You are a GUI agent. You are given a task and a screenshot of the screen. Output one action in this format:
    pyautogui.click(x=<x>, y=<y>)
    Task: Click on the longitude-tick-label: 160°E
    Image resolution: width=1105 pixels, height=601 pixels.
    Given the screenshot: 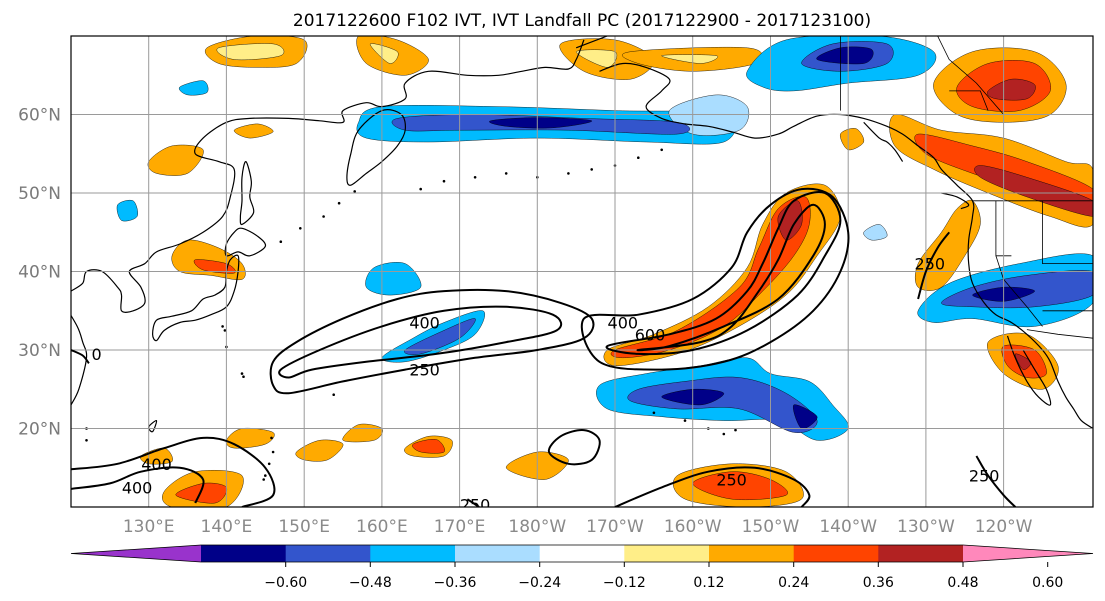 What is the action you would take?
    pyautogui.click(x=382, y=527)
    